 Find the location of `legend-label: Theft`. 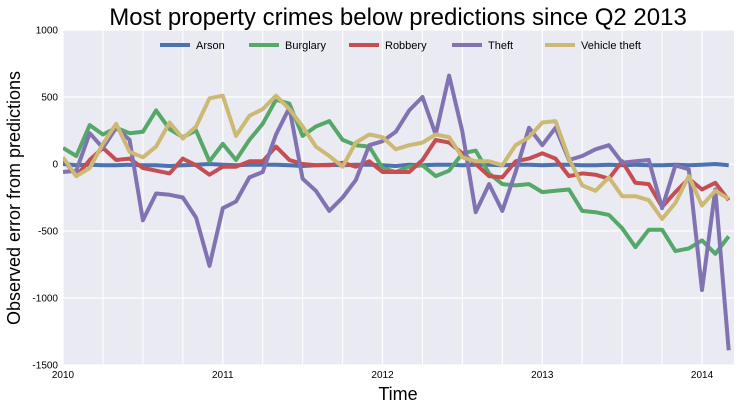

legend-label: Theft is located at coordinates (500, 46).